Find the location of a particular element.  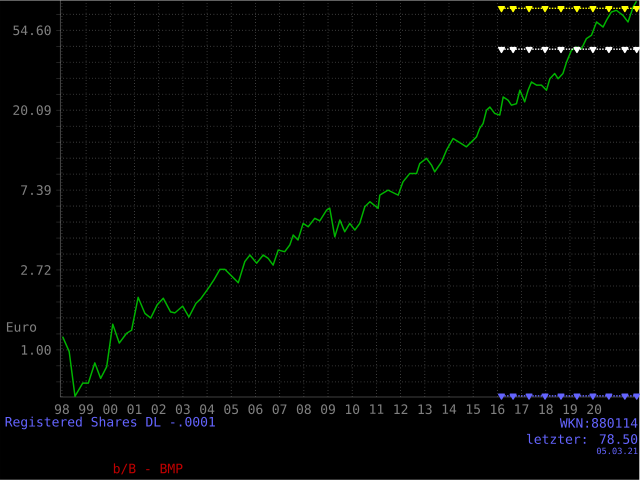

x-tick-label: 19 is located at coordinates (570, 409).